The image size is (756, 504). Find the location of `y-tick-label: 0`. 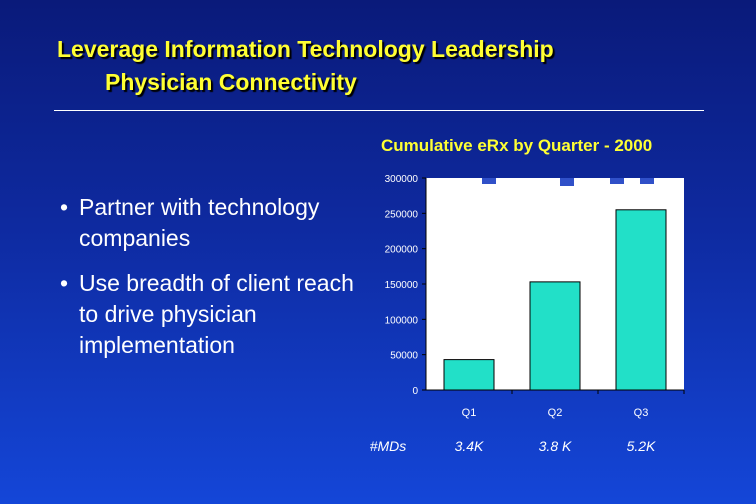

y-tick-label: 0 is located at coordinates (415, 391).